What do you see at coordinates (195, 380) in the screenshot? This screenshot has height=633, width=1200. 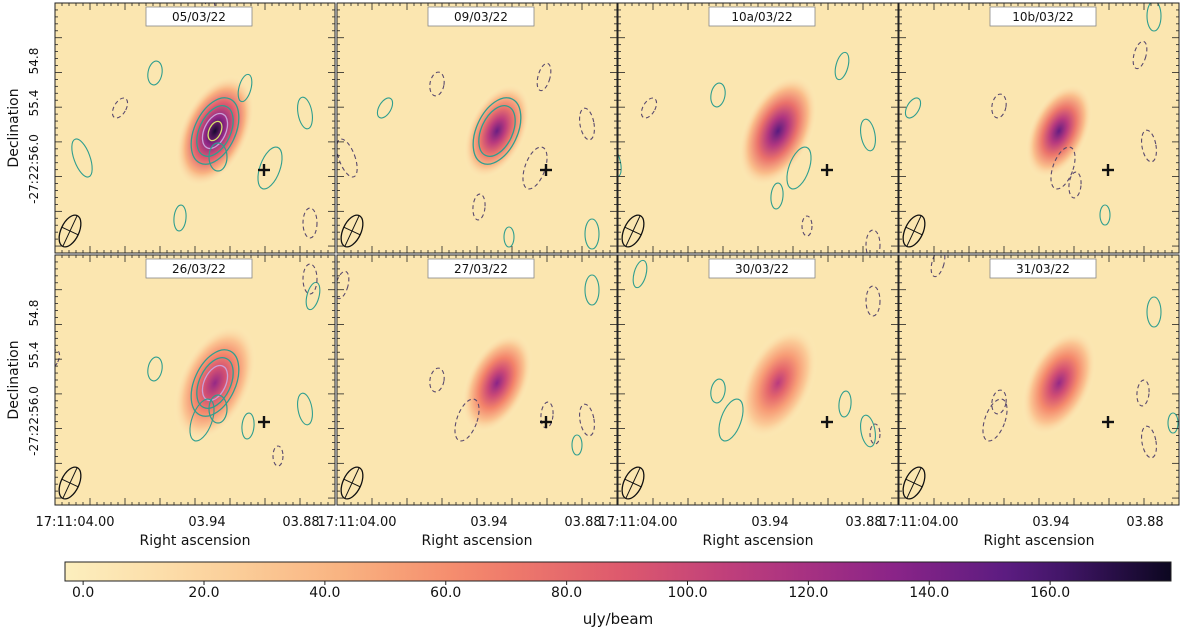 I see `panel-5: 26/03/22` at bounding box center [195, 380].